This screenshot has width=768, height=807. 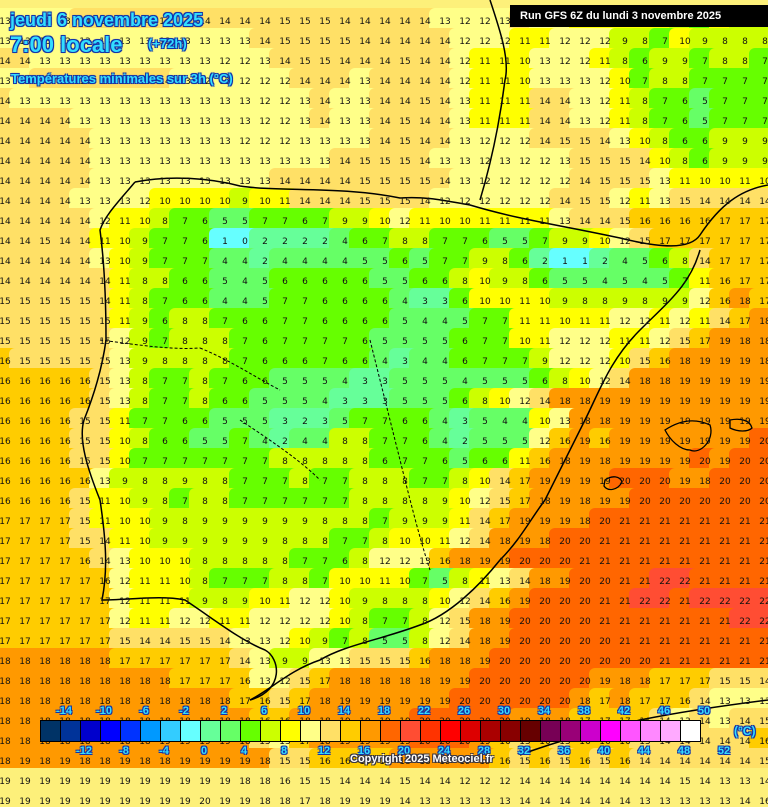 What do you see at coordinates (564, 751) in the screenshot?
I see `legend-tick-bottom: 36` at bounding box center [564, 751].